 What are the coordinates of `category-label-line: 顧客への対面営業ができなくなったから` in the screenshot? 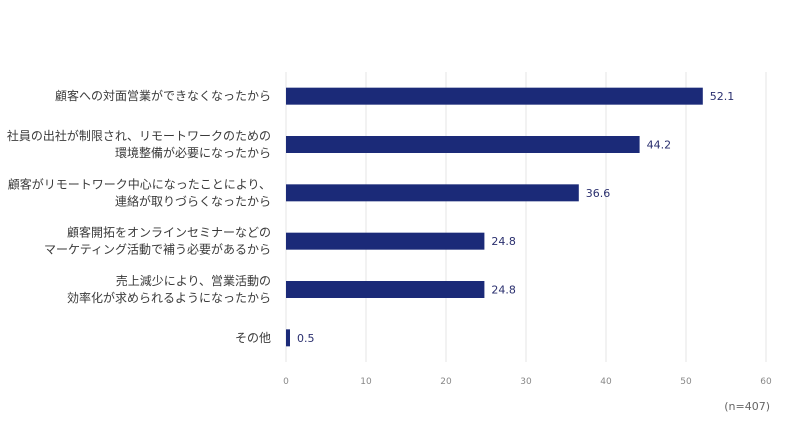 It's located at (163, 95).